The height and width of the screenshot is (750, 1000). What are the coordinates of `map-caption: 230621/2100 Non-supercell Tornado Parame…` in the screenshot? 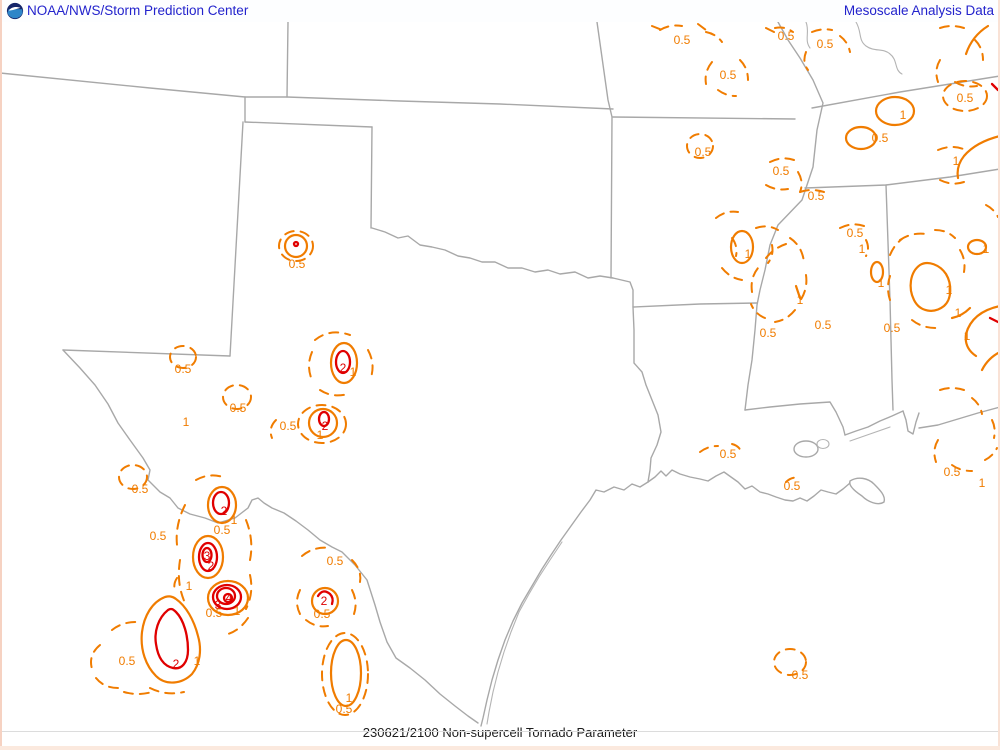 It's located at (500, 732).